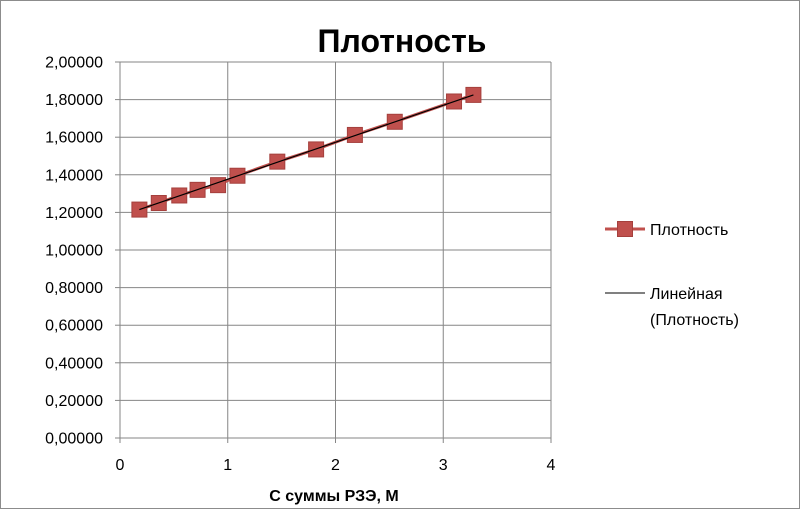 This screenshot has height=509, width=800. What do you see at coordinates (74, 175) in the screenshot?
I see `y-tick-label: 1,40000` at bounding box center [74, 175].